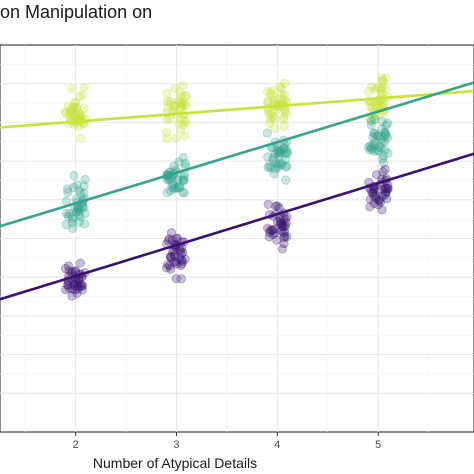 The width and height of the screenshot is (474, 474). I want to click on x-tick-label: 2, so click(76, 445).